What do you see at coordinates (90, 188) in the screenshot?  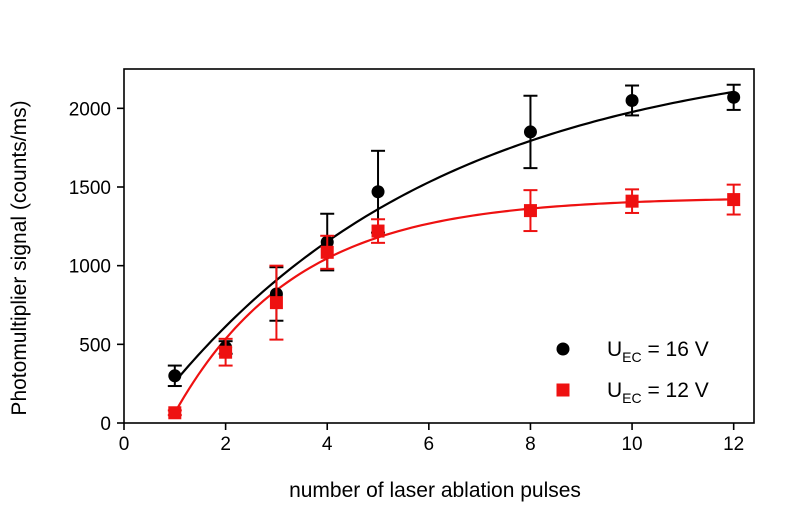 I see `y-tick-label: 1500` at bounding box center [90, 188].